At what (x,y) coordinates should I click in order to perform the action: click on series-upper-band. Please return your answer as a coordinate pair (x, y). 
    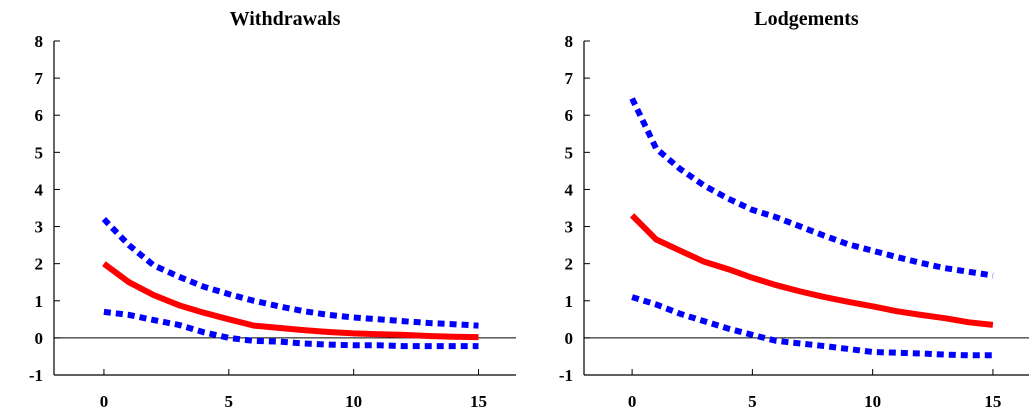
    Looking at the image, I should click on (290, 273).